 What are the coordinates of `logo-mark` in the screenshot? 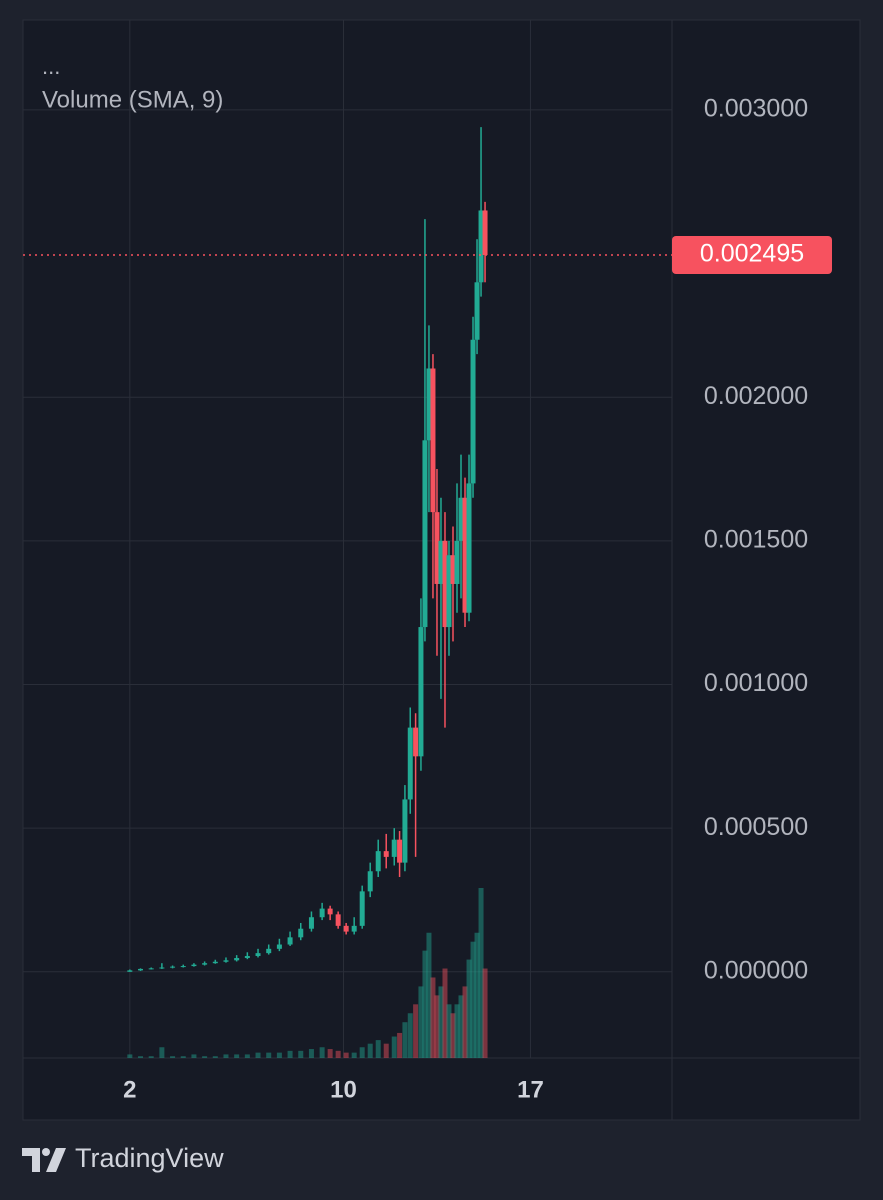 It's located at (56, 1160).